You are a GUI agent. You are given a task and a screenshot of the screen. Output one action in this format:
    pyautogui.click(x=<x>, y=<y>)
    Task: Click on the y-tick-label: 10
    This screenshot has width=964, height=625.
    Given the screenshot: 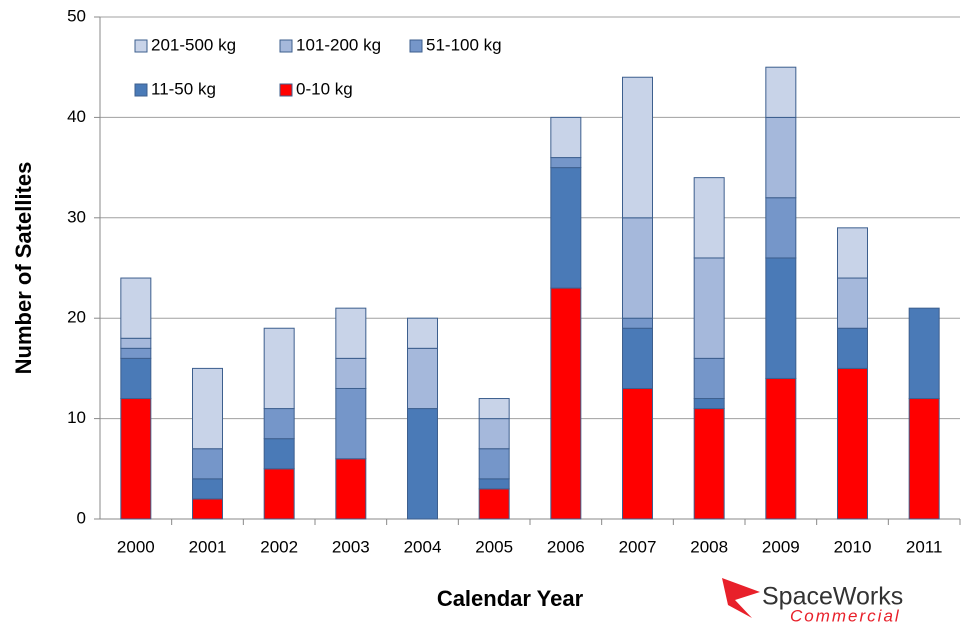 What is the action you would take?
    pyautogui.click(x=76, y=417)
    